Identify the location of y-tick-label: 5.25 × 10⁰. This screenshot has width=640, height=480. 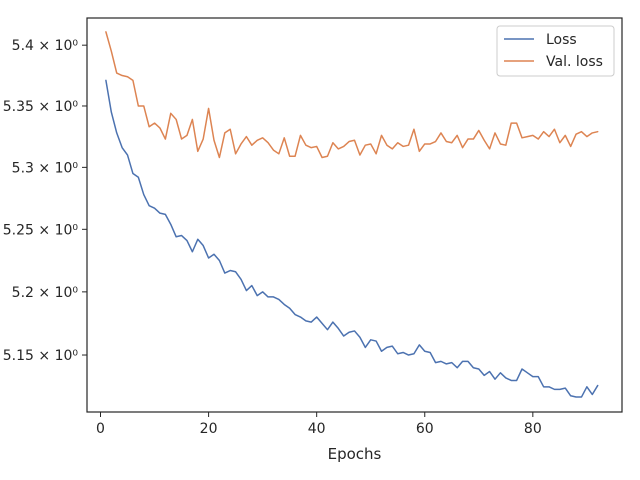
(41, 230).